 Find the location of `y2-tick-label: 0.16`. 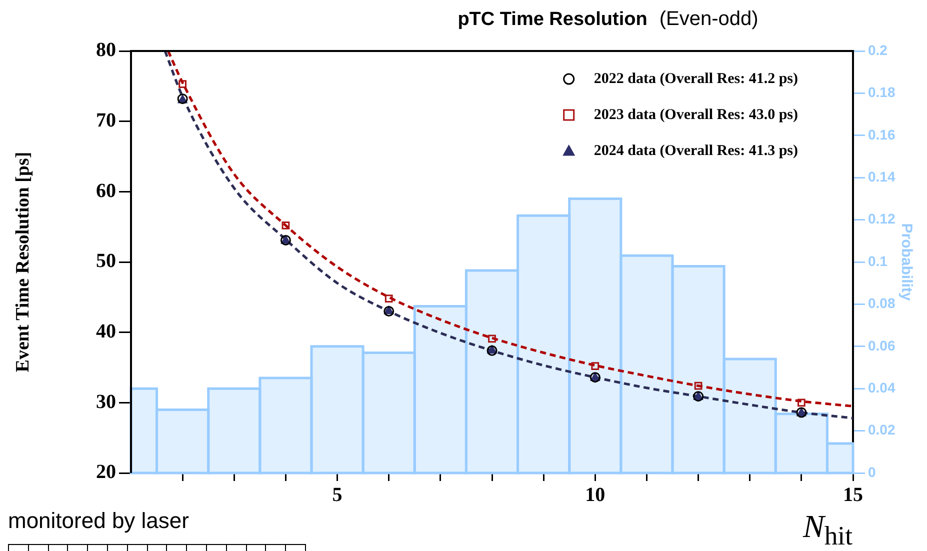

y2-tick-label: 0.16 is located at coordinates (882, 134).